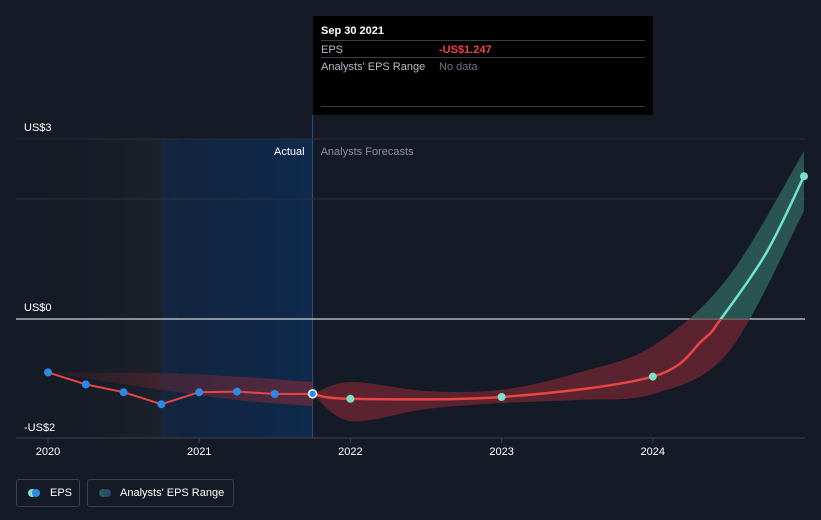 This screenshot has height=520, width=821. Describe the element at coordinates (501, 452) in the screenshot. I see `x-tick-label: 2023` at that location.